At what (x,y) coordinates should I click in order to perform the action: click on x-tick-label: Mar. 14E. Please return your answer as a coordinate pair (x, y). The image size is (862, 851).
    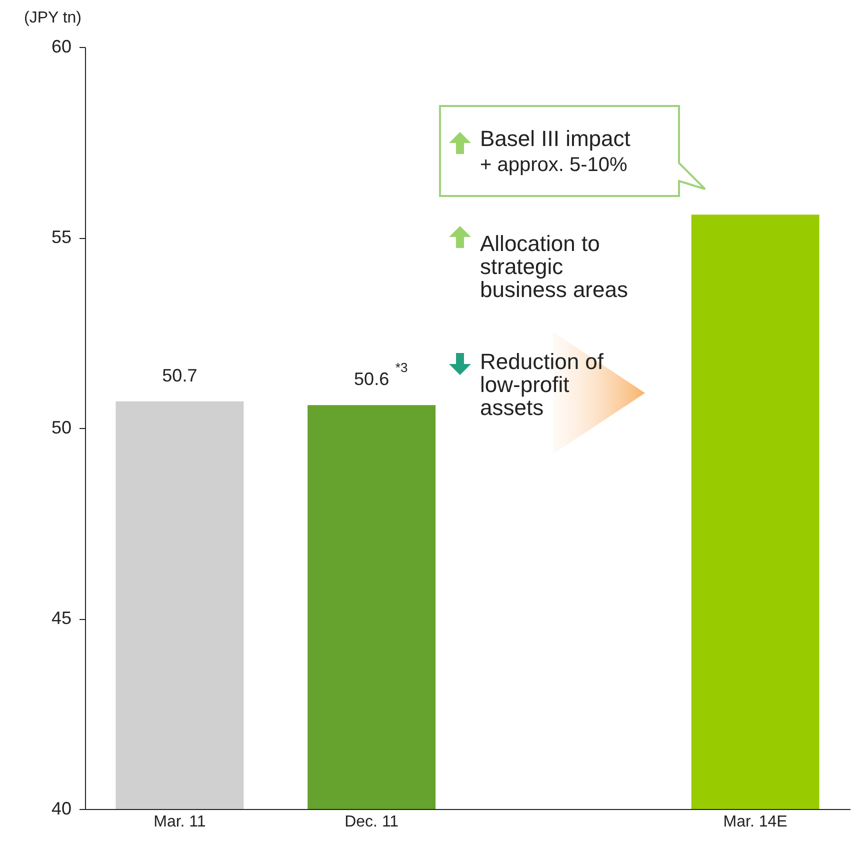
    Looking at the image, I should click on (755, 822).